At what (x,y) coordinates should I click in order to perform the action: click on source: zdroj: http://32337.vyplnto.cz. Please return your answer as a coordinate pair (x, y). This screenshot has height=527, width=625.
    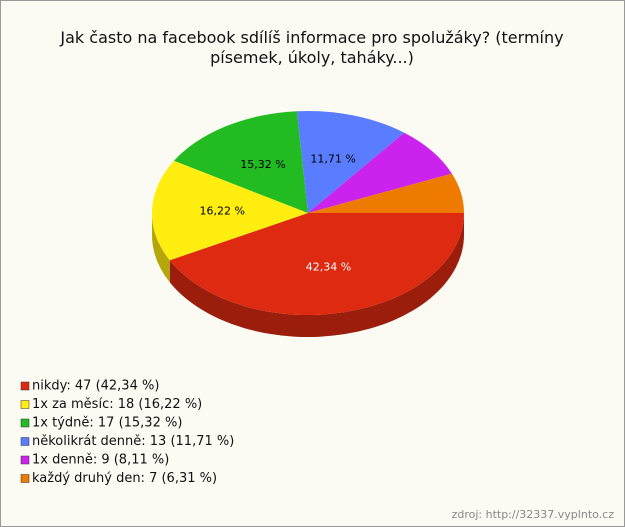
    Looking at the image, I should click on (533, 514).